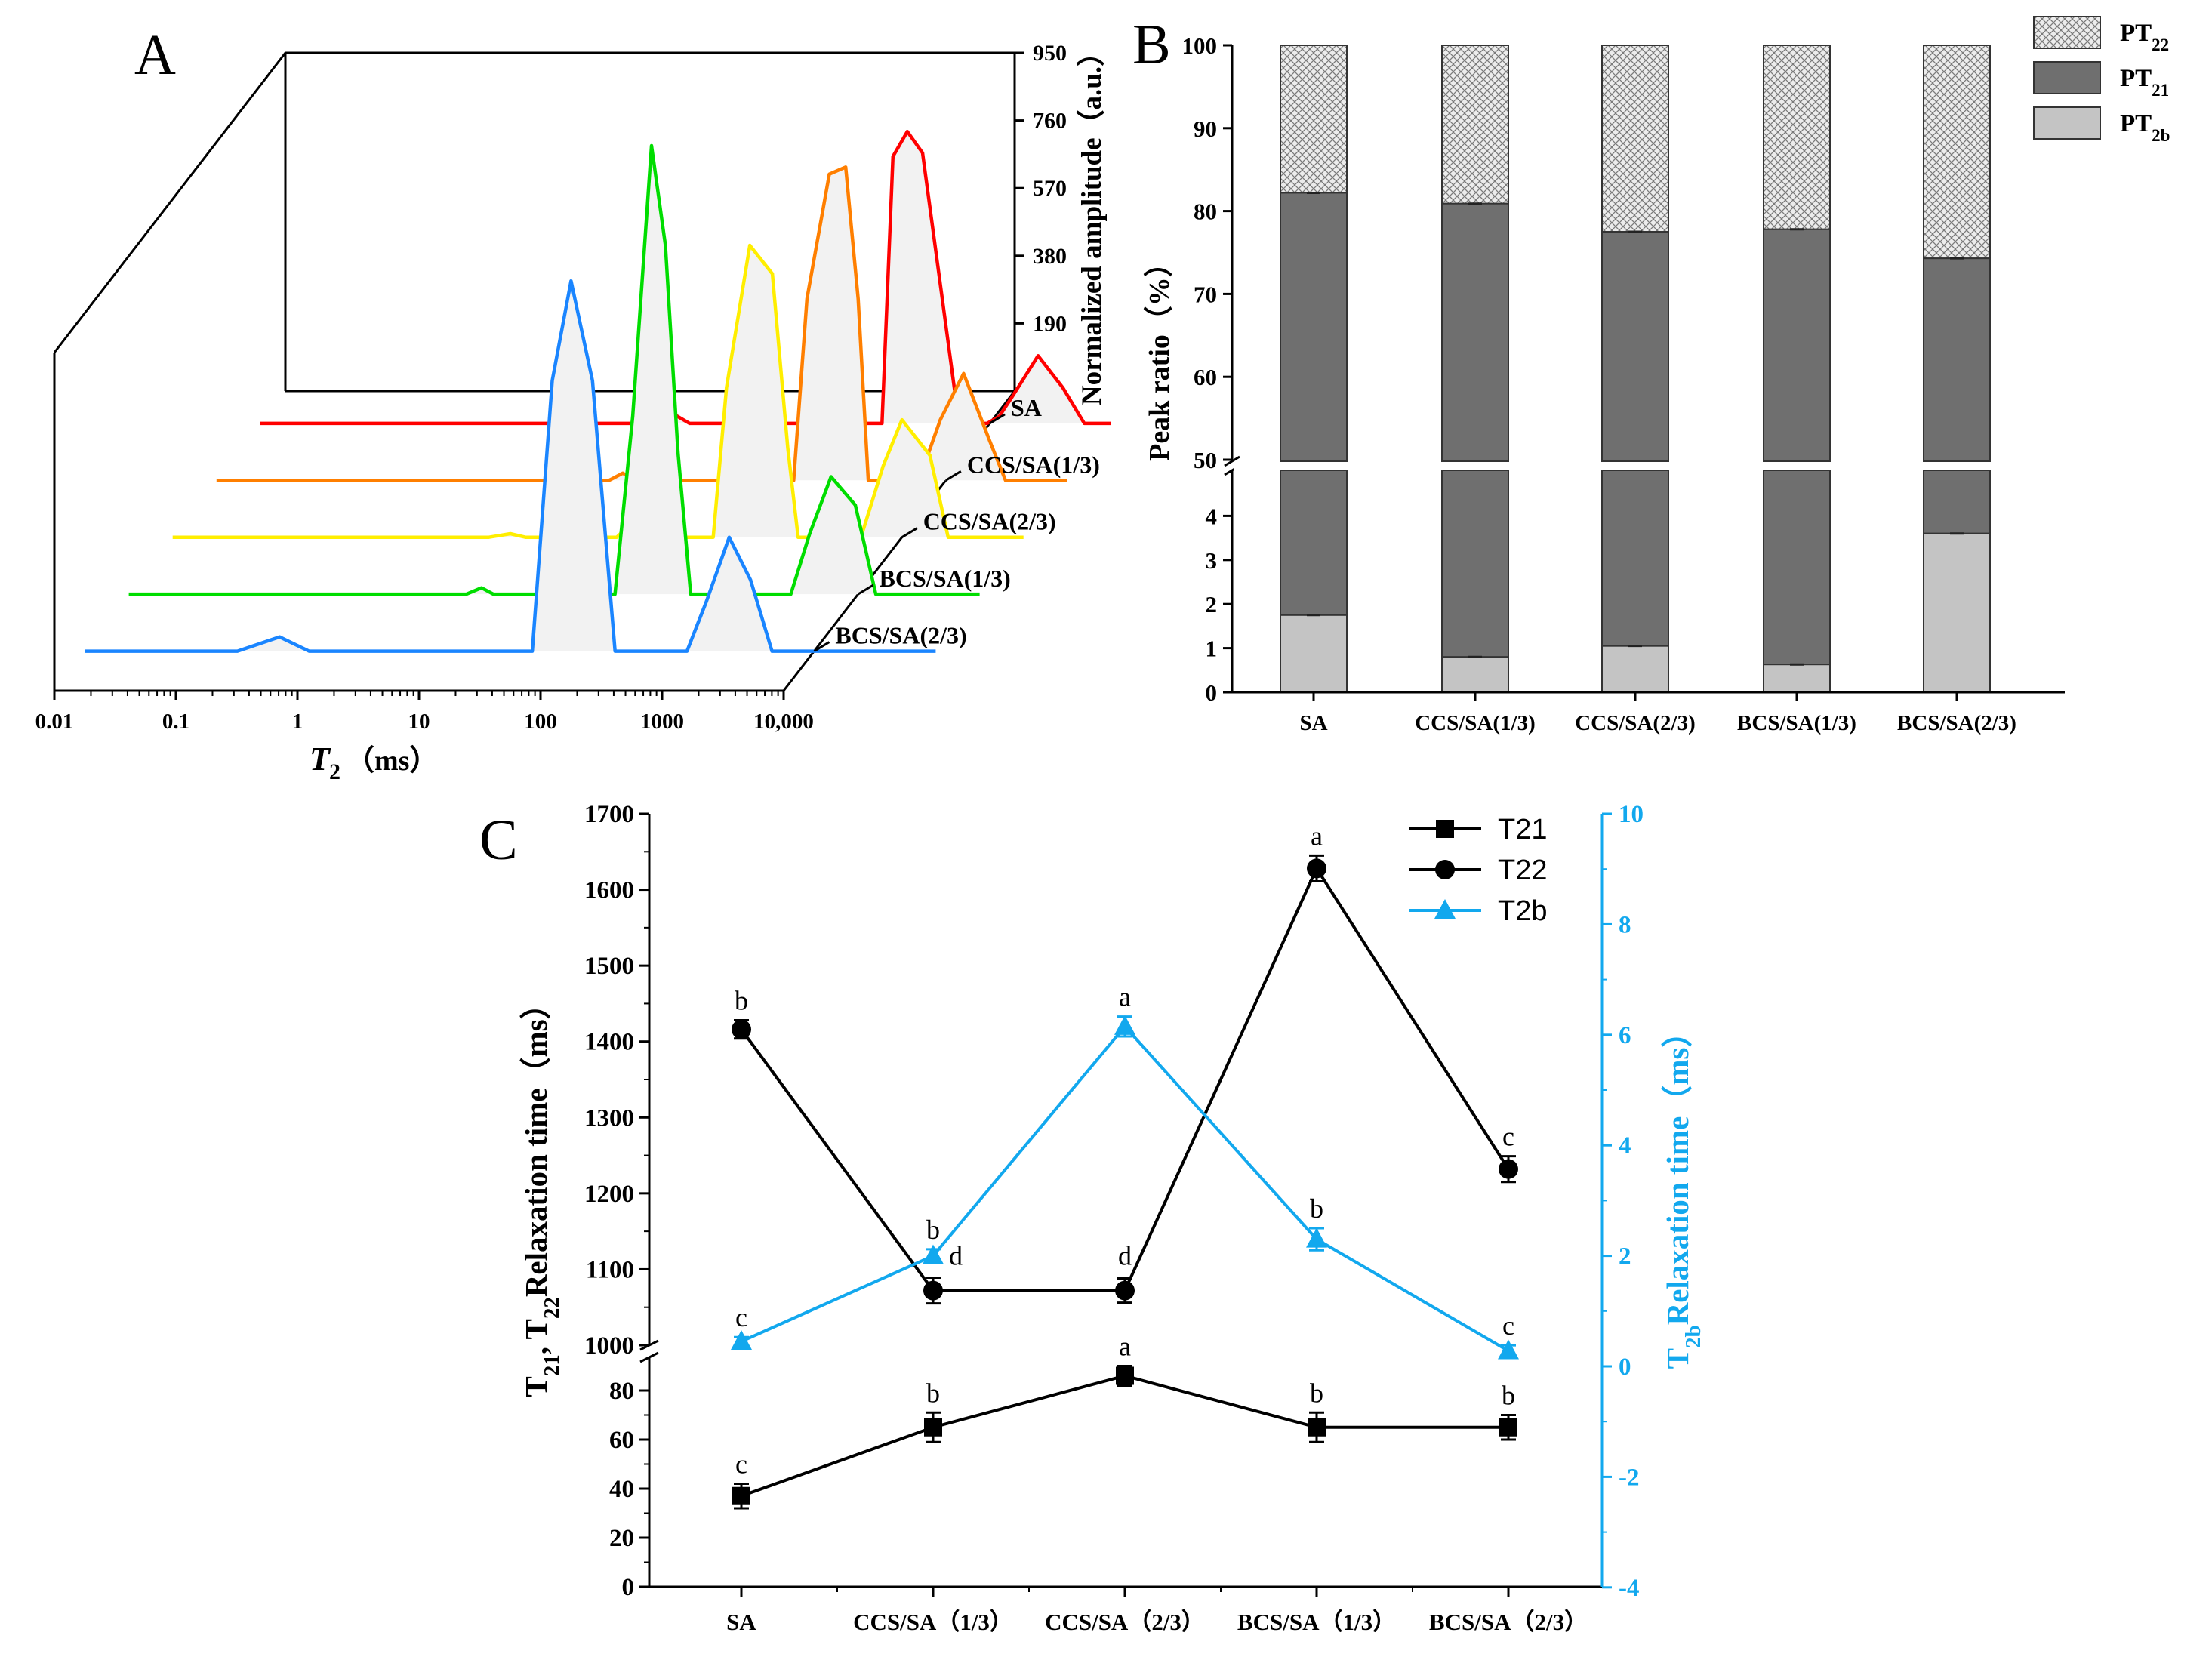 This screenshot has width=2212, height=1660. Describe the element at coordinates (1050, 257) in the screenshot. I see `amplitude-tick-label: 380` at that location.